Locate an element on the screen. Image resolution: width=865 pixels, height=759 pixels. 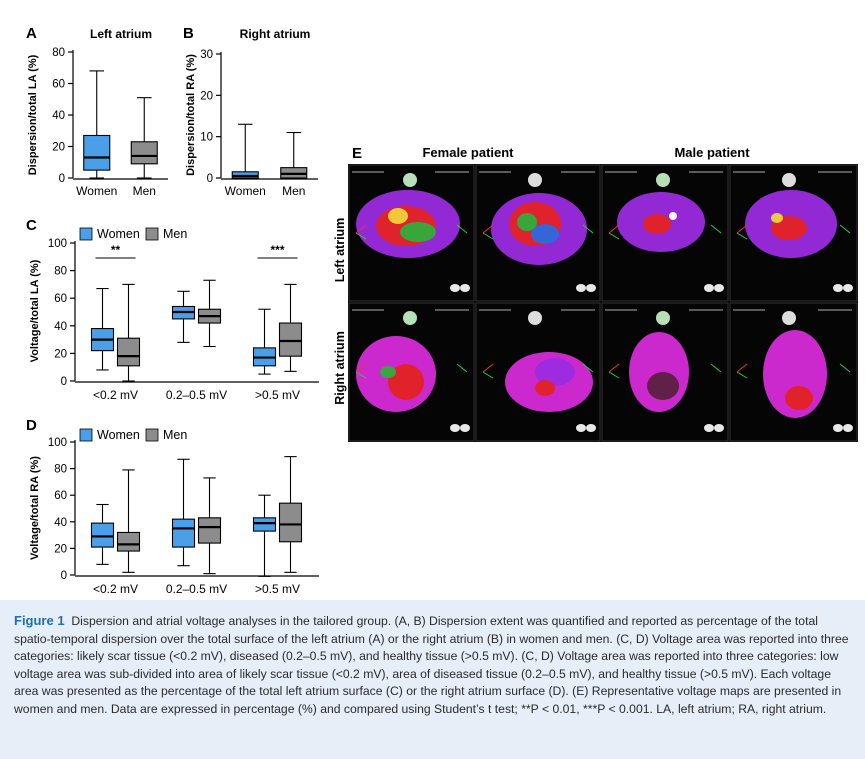
y-tick-label: 60 is located at coordinates (60, 496).